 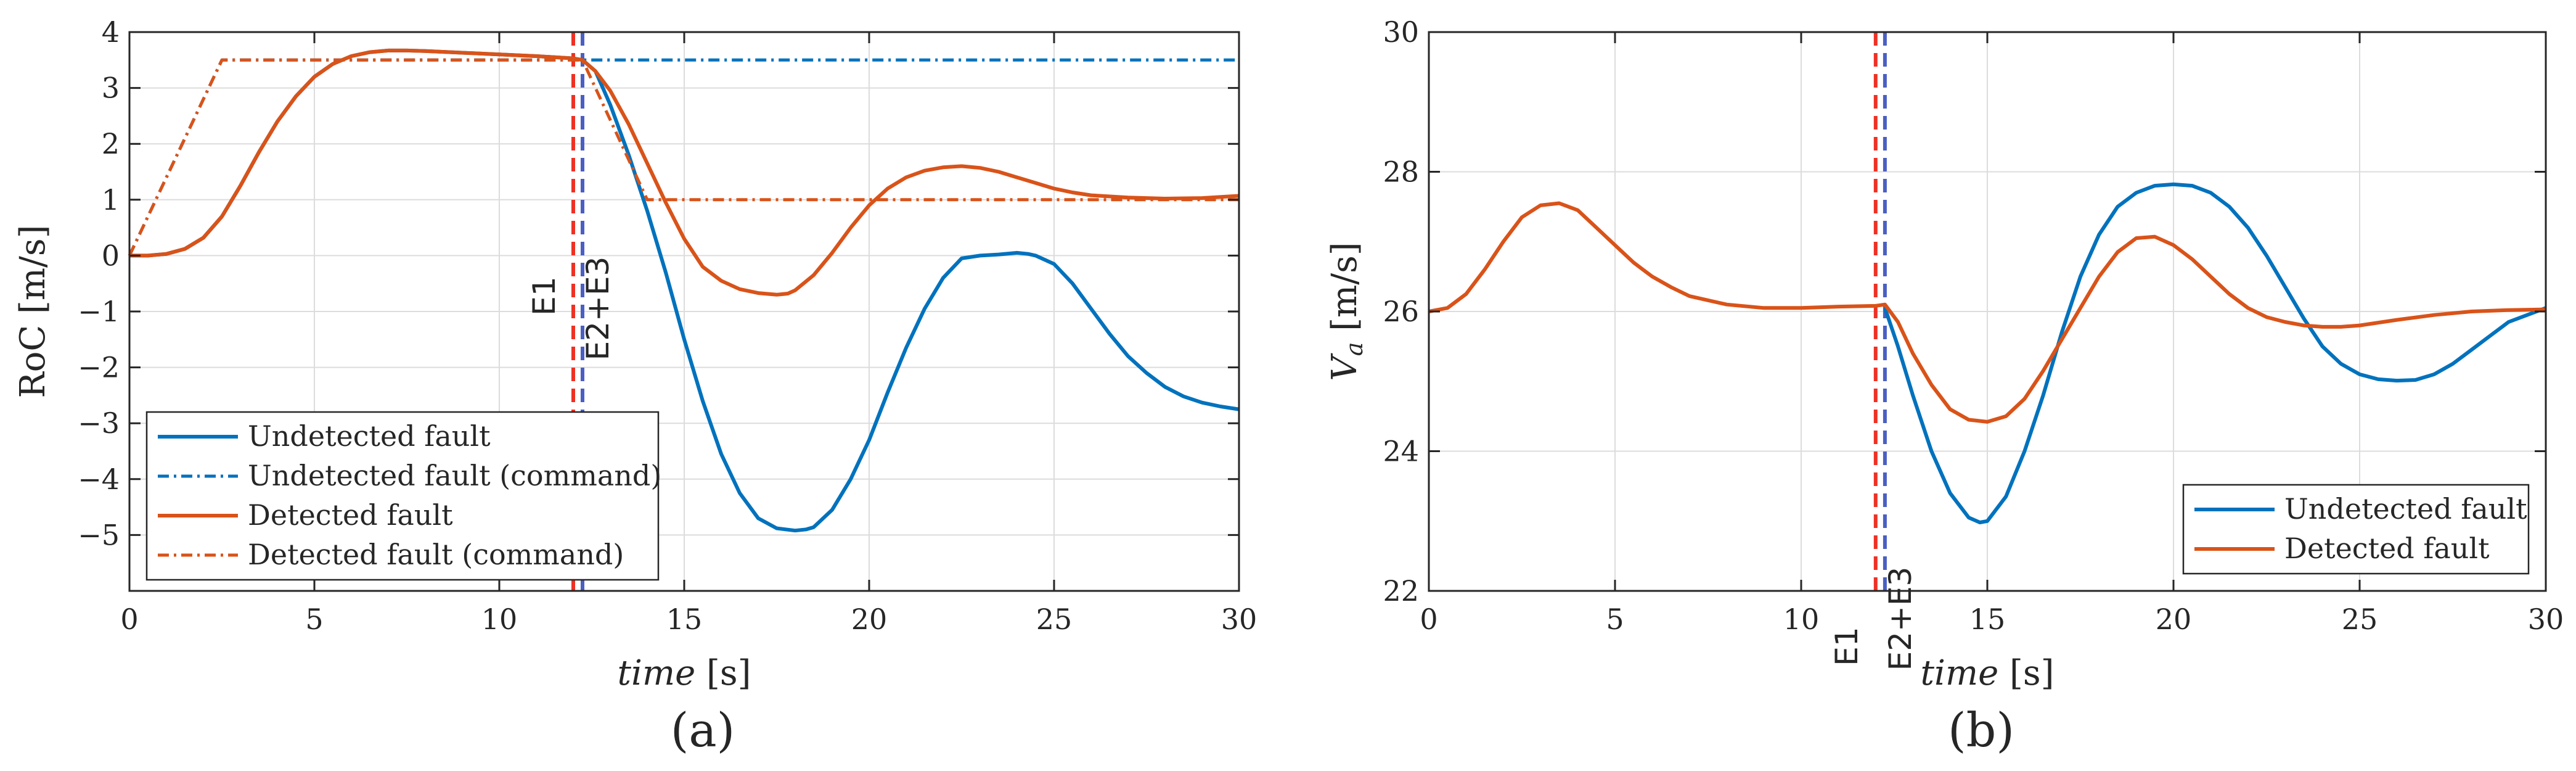 What do you see at coordinates (1345, 367) in the screenshot?
I see `chart-b-y-axis-label-var: V` at bounding box center [1345, 367].